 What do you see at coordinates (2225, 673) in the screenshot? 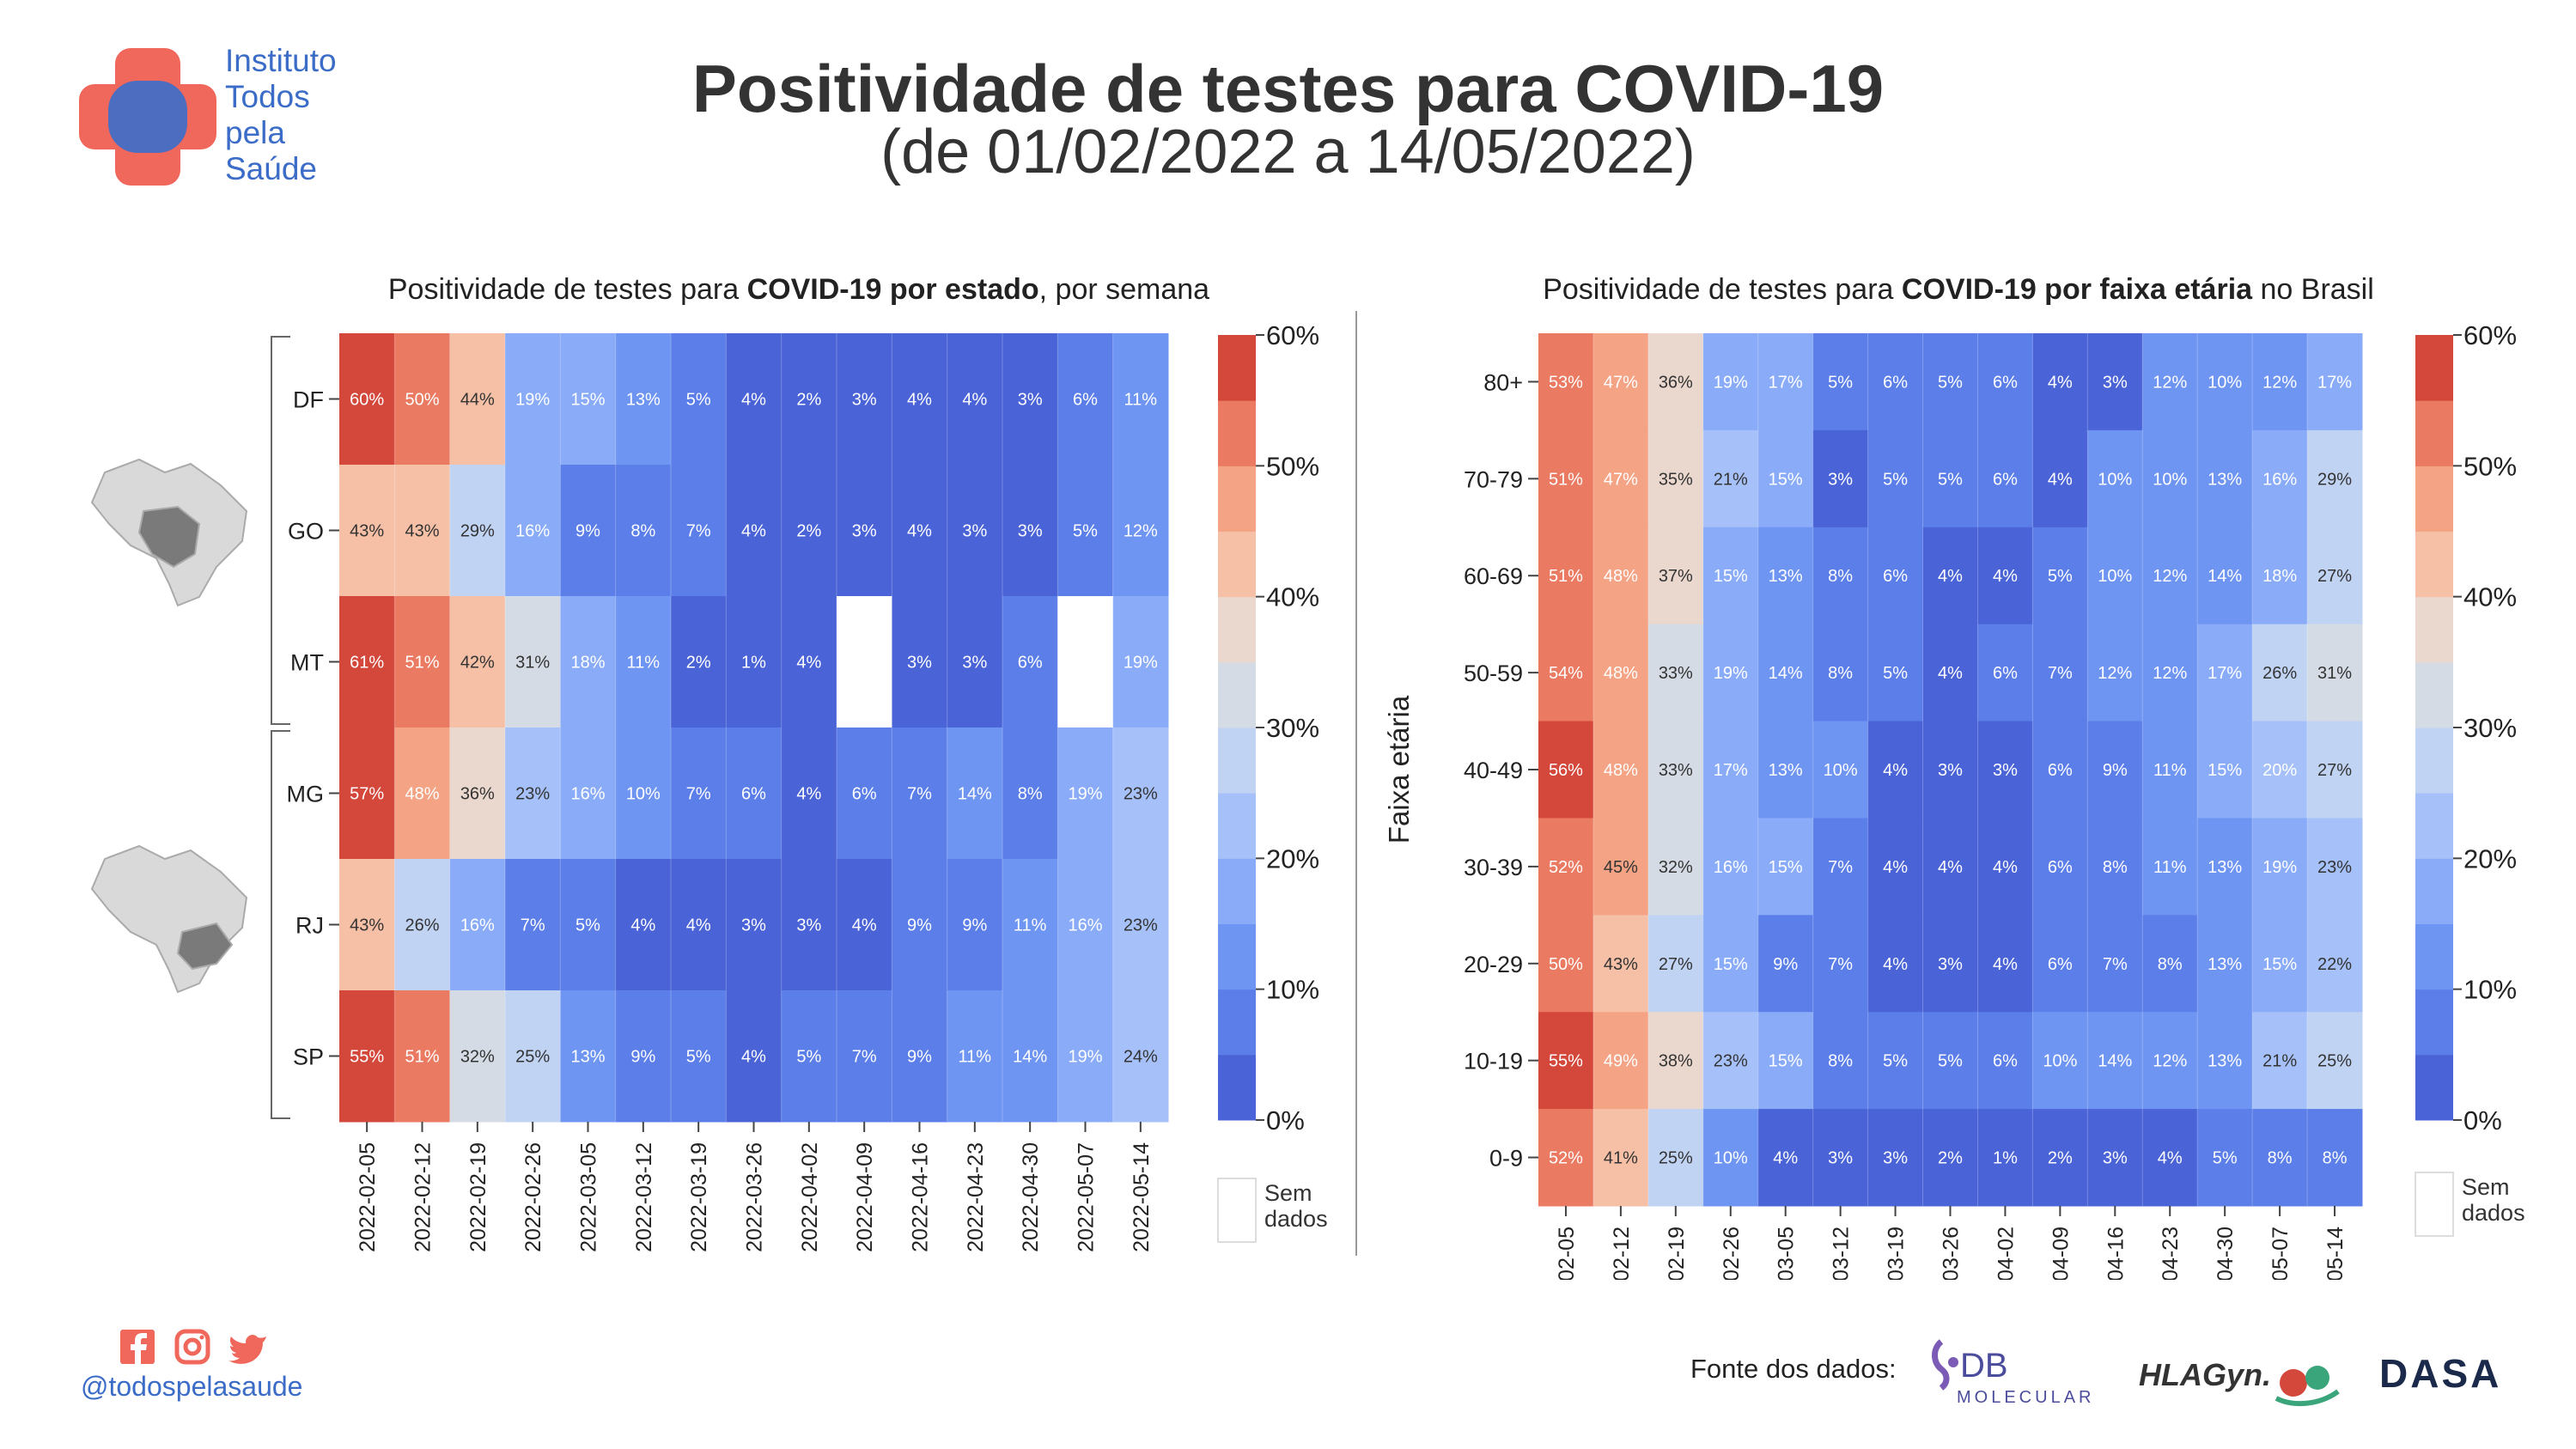
I see `cell-value-label: 17%` at bounding box center [2225, 673].